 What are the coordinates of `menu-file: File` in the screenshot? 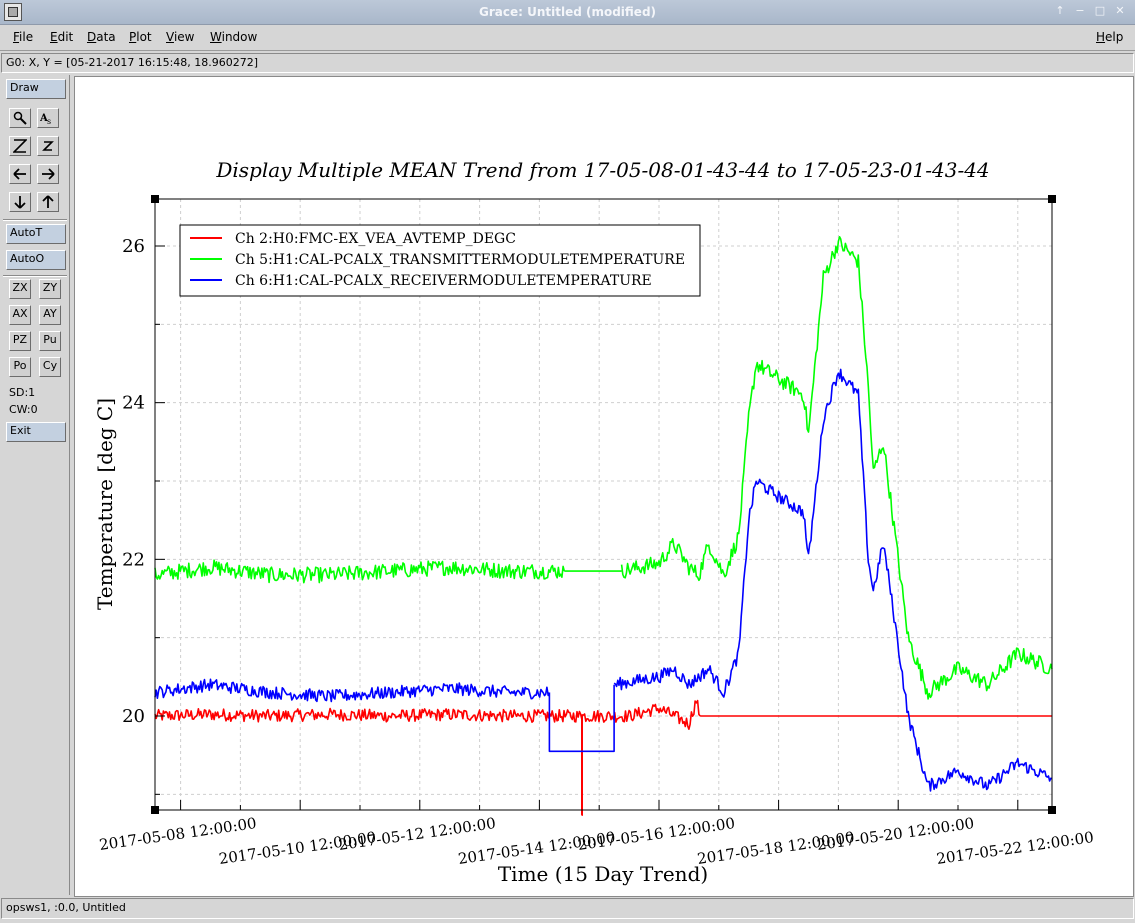 It's located at (23, 37).